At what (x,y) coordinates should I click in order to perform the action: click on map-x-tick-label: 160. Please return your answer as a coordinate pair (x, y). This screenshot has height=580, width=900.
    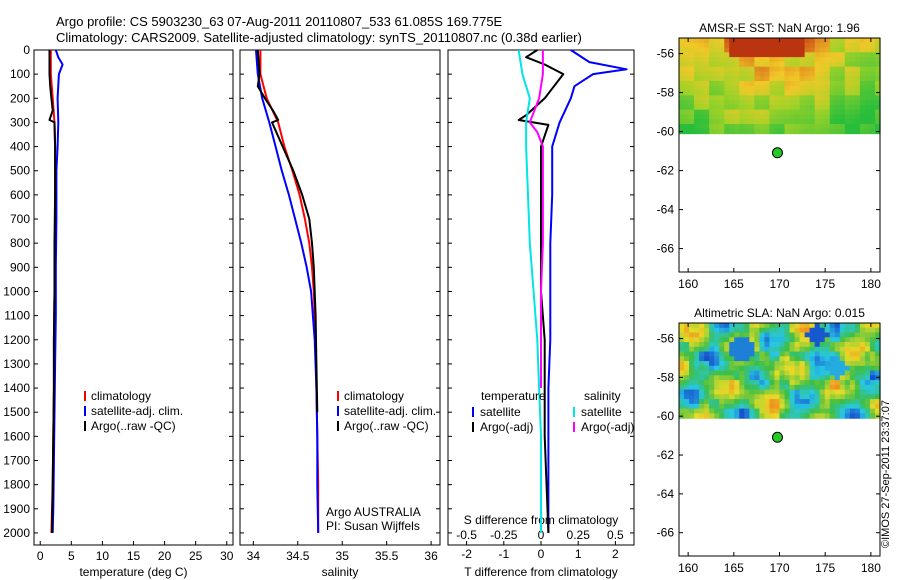
    Looking at the image, I should click on (688, 568).